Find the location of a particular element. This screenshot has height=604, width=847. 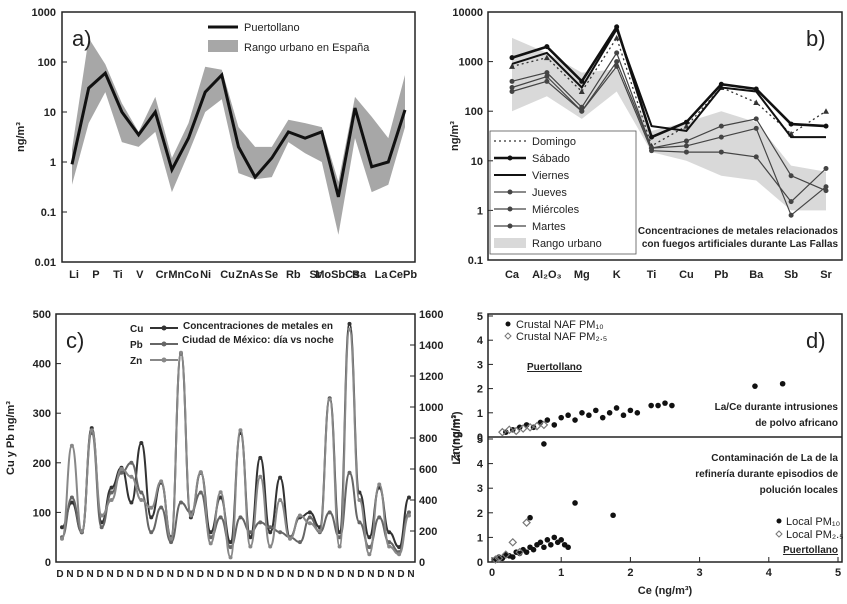

legend-label: Pb is located at coordinates (136, 345).